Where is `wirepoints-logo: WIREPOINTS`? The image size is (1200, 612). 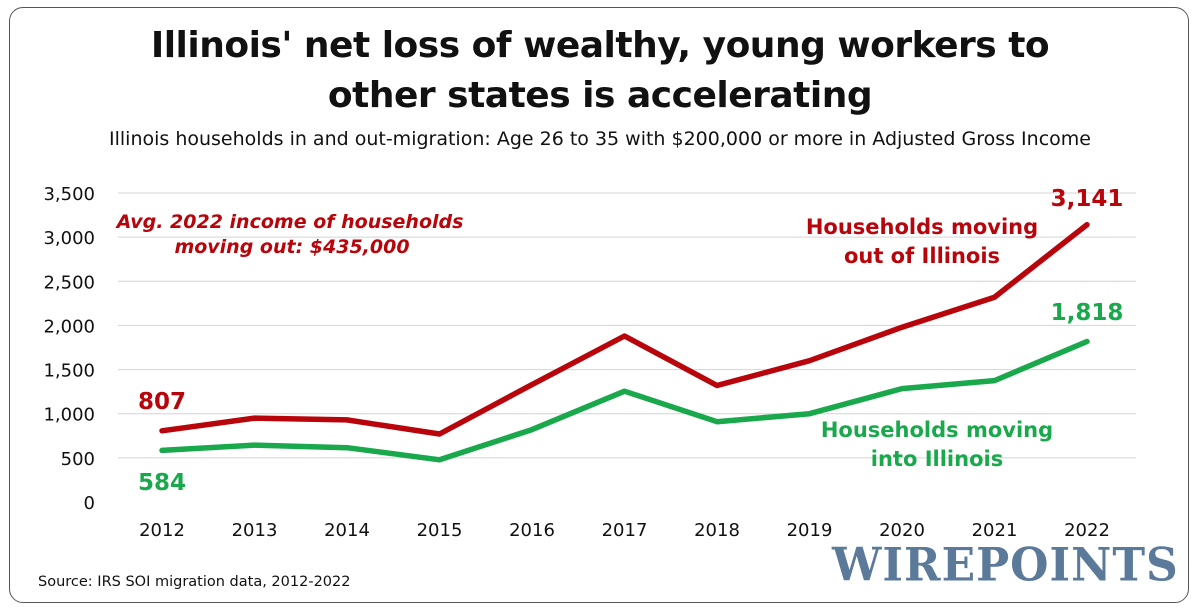
wirepoints-logo: WIREPOINTS is located at coordinates (1005, 565).